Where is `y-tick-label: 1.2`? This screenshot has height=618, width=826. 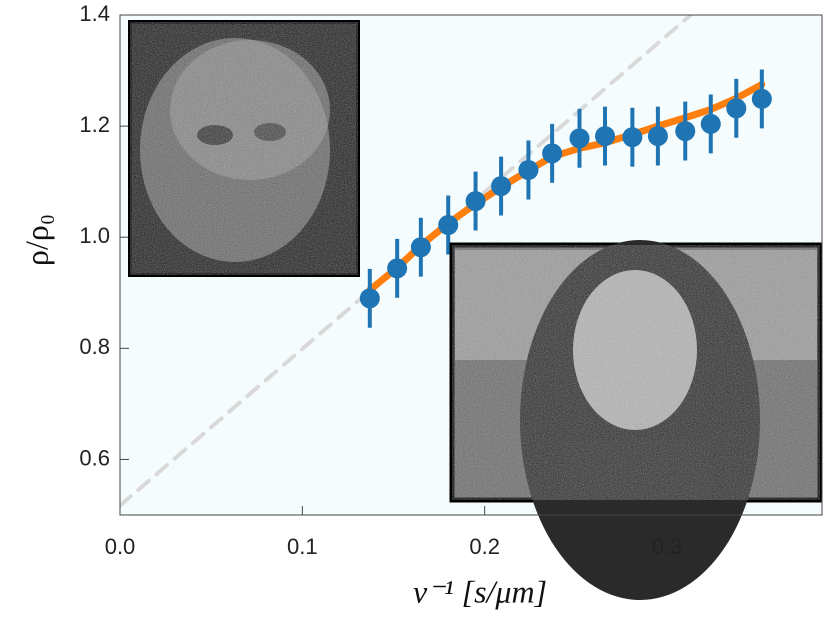 y-tick-label: 1.2 is located at coordinates (94, 124).